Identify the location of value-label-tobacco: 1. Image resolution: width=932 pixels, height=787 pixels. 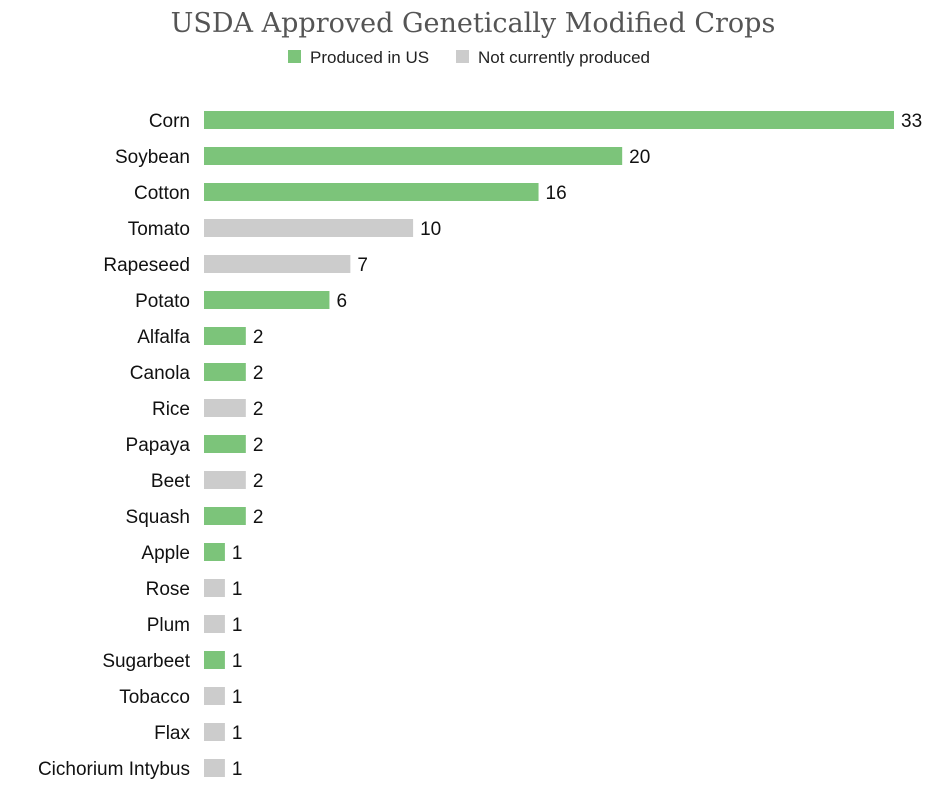
(237, 697).